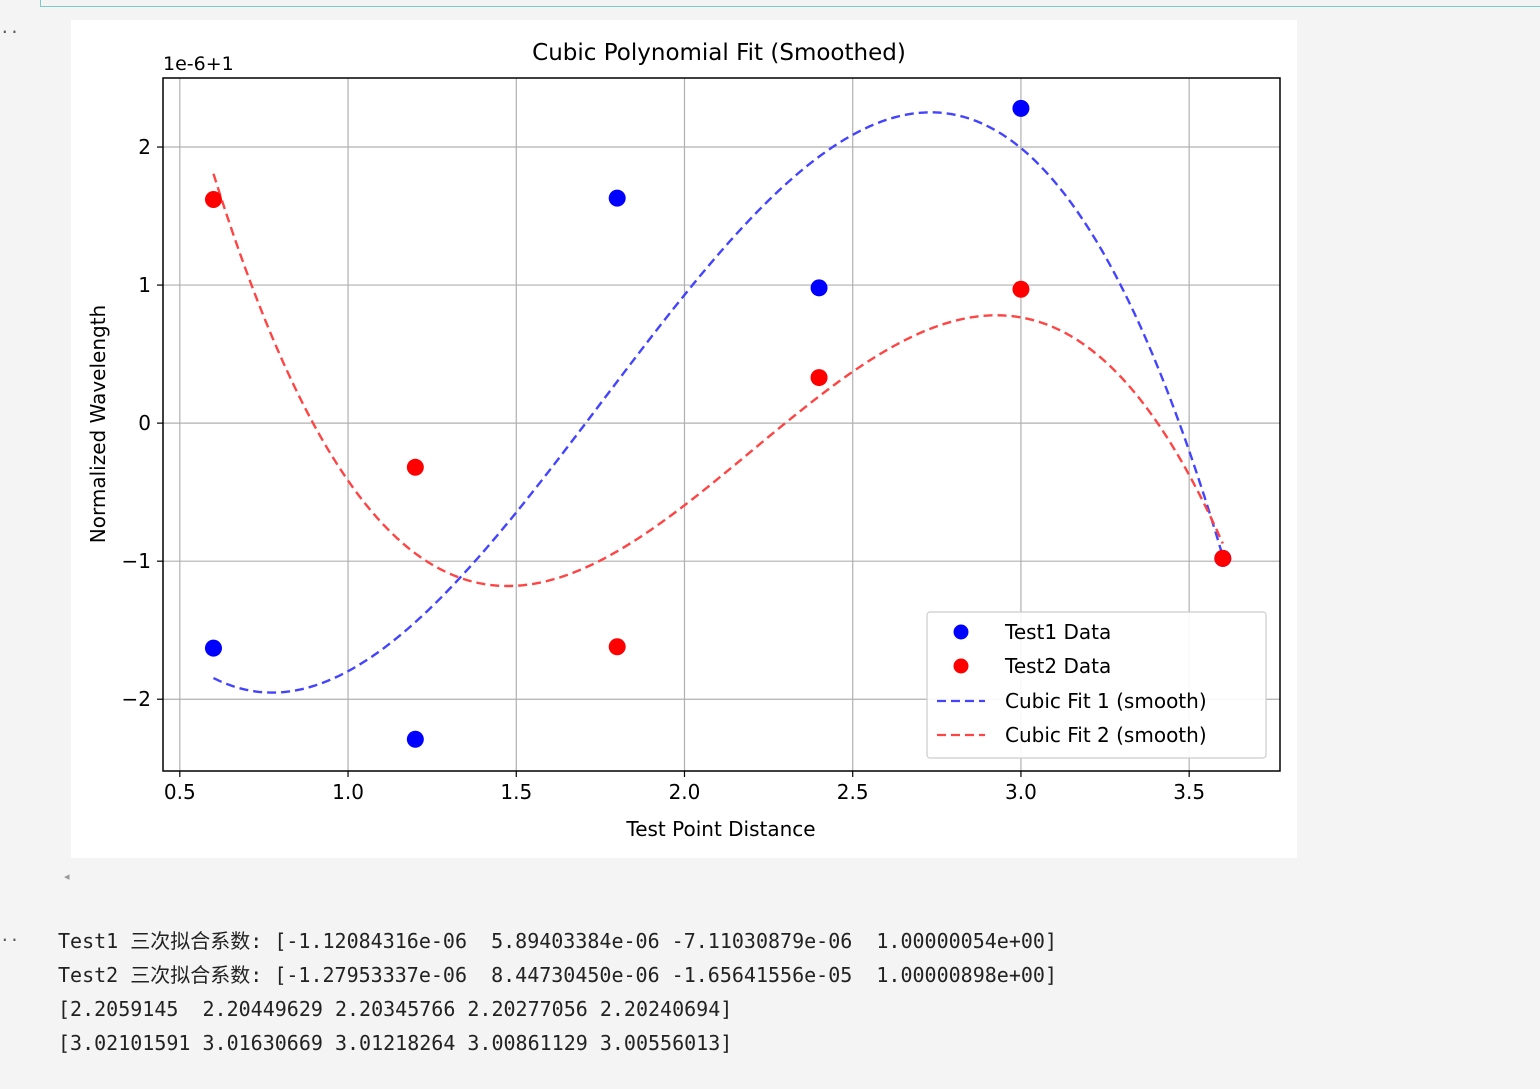 Image resolution: width=1540 pixels, height=1089 pixels. What do you see at coordinates (198, 64) in the screenshot?
I see `offset-text: 1e-6+1` at bounding box center [198, 64].